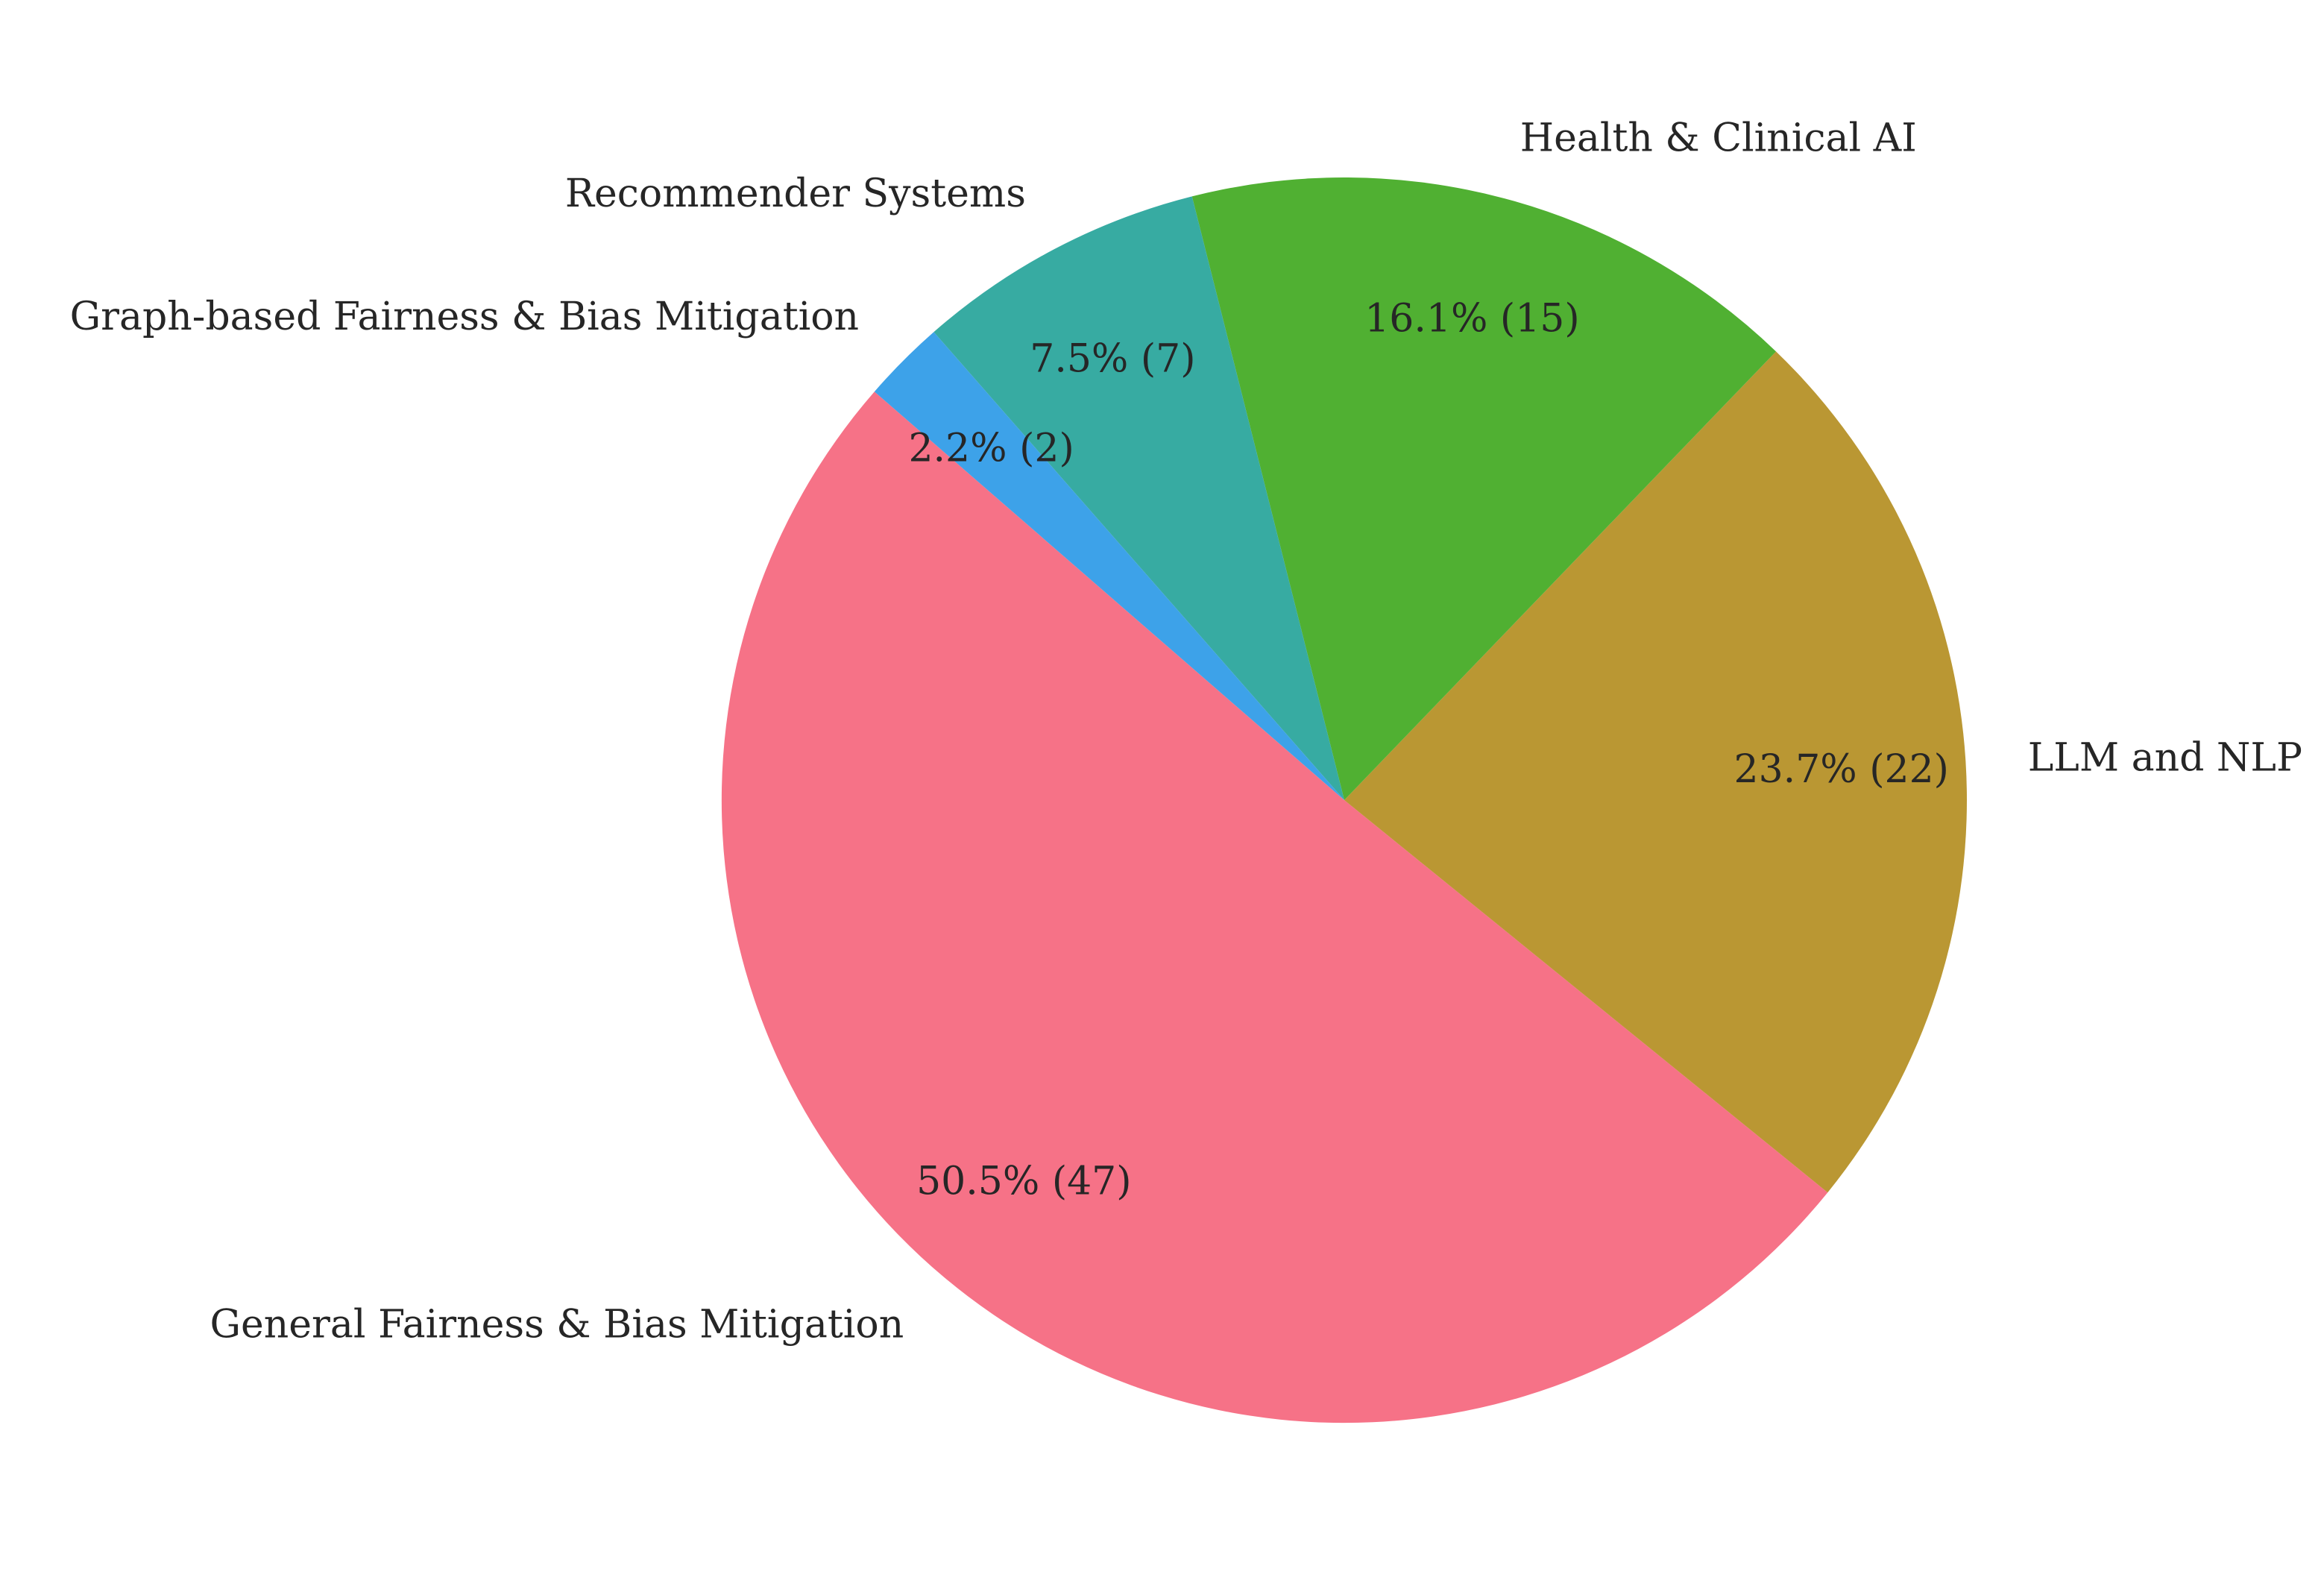 The height and width of the screenshot is (1595, 2324). What do you see at coordinates (991, 449) in the screenshot?
I see `pie-percent-label-4: 2.2% (2)` at bounding box center [991, 449].